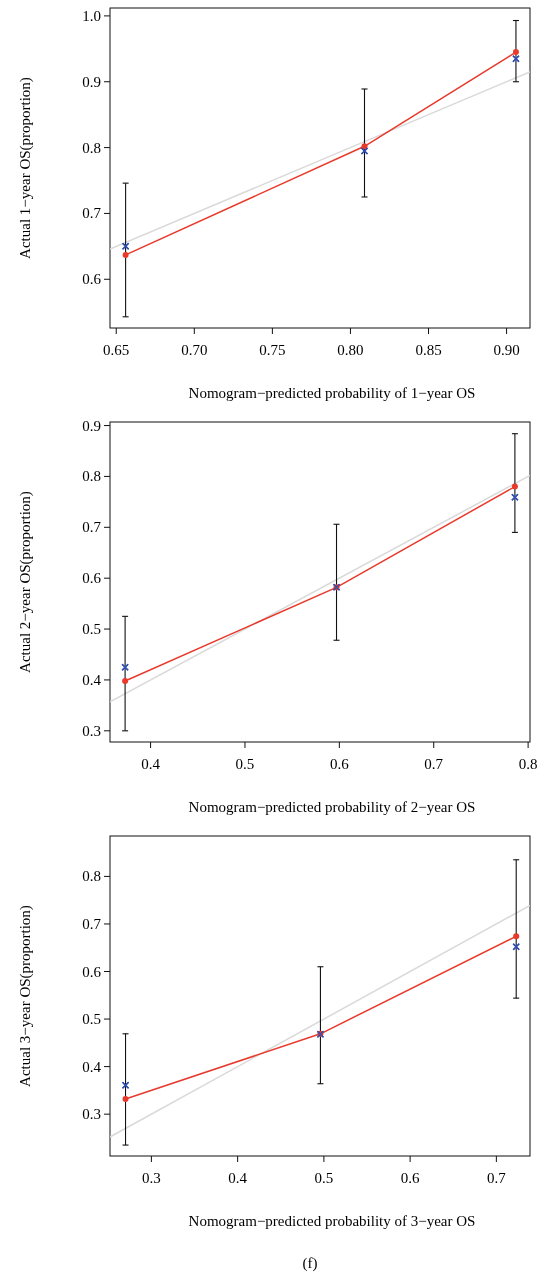 The height and width of the screenshot is (1288, 538). What do you see at coordinates (25, 996) in the screenshot?
I see `y-axis-title: Actual 3−year OS(proportion)` at bounding box center [25, 996].